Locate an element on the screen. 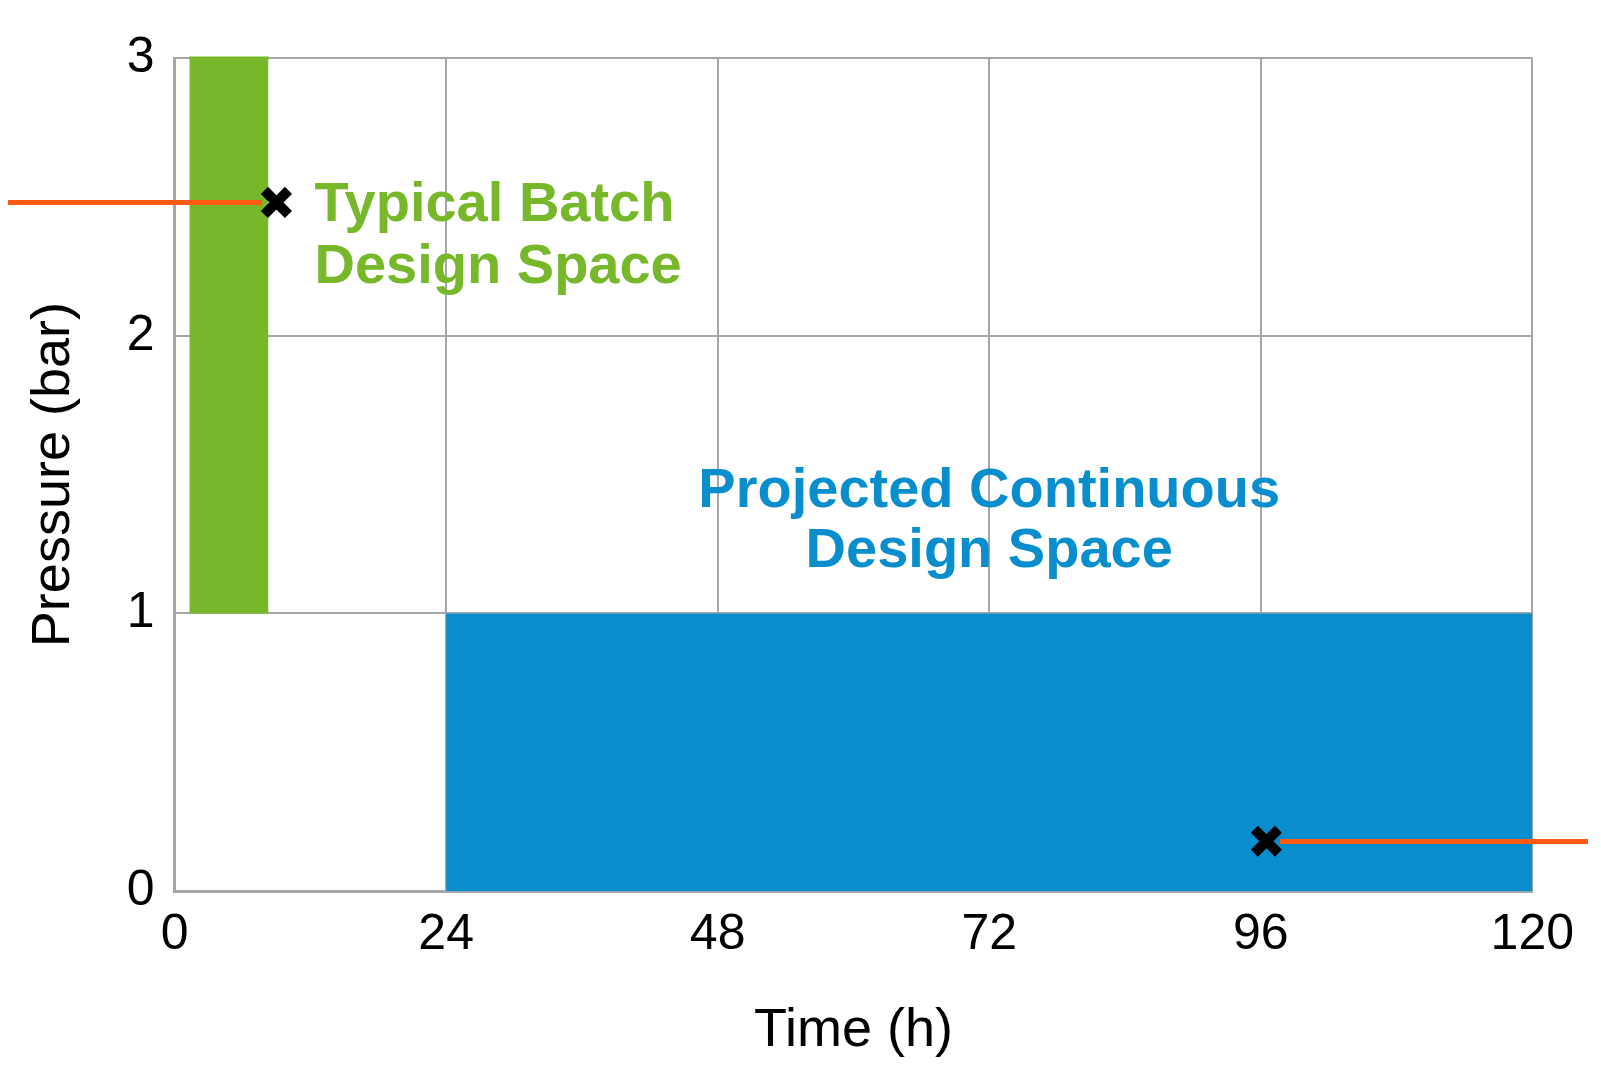 Image resolution: width=1601 pixels, height=1080 pixels. x-tick-label: 24 is located at coordinates (446, 931).